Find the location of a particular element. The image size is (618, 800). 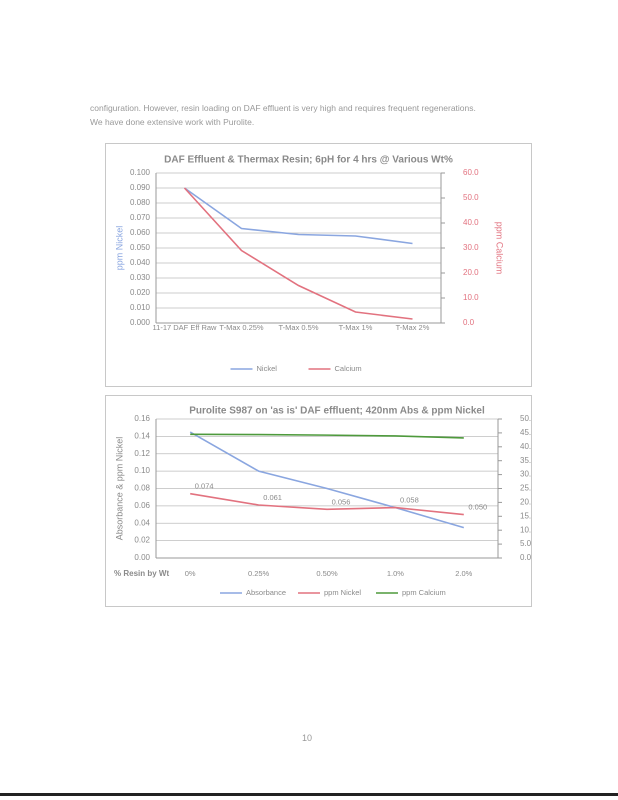

x-tick-label: 1.0% is located at coordinates (395, 573).